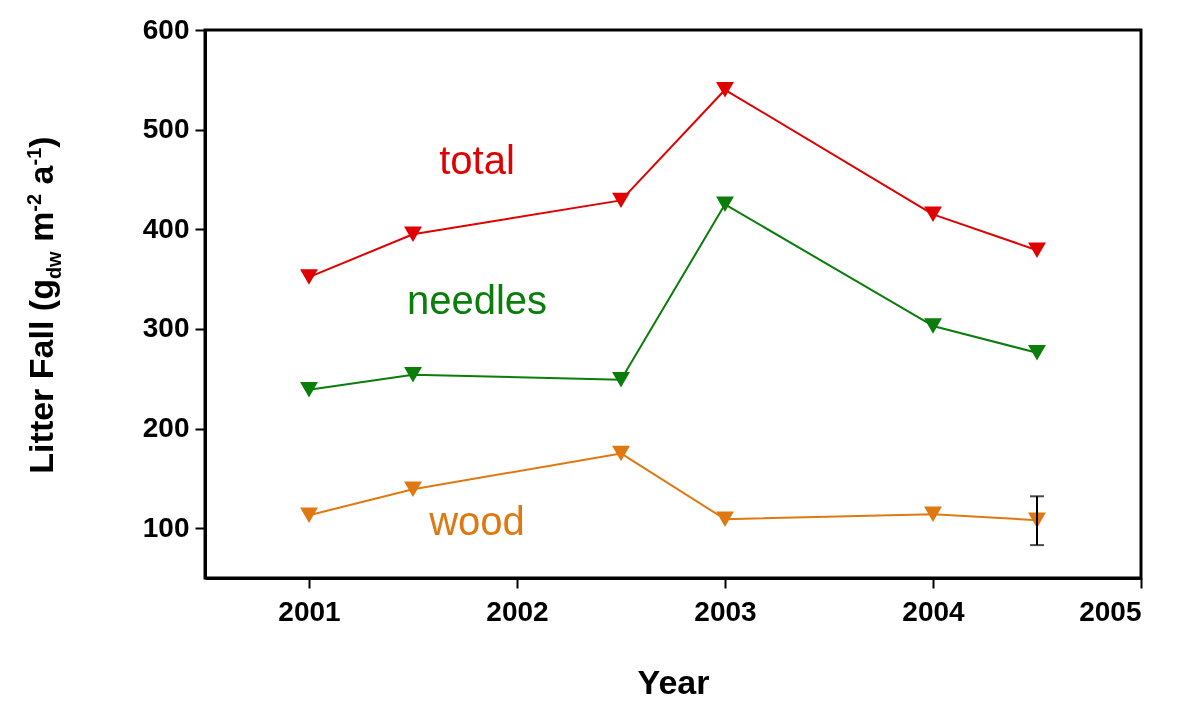 This screenshot has width=1196, height=722. I want to click on y-tick-label: 300, so click(166, 328).